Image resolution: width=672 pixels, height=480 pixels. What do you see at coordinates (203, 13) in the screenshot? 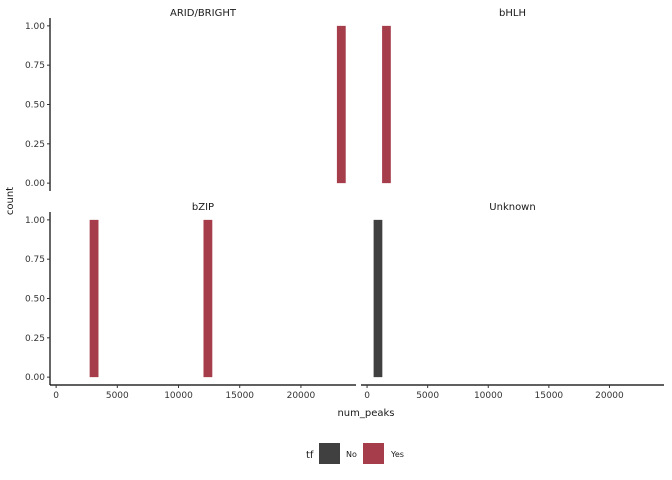
I see `panel-title-arid-bright: ARID/BRIGHT` at bounding box center [203, 13].